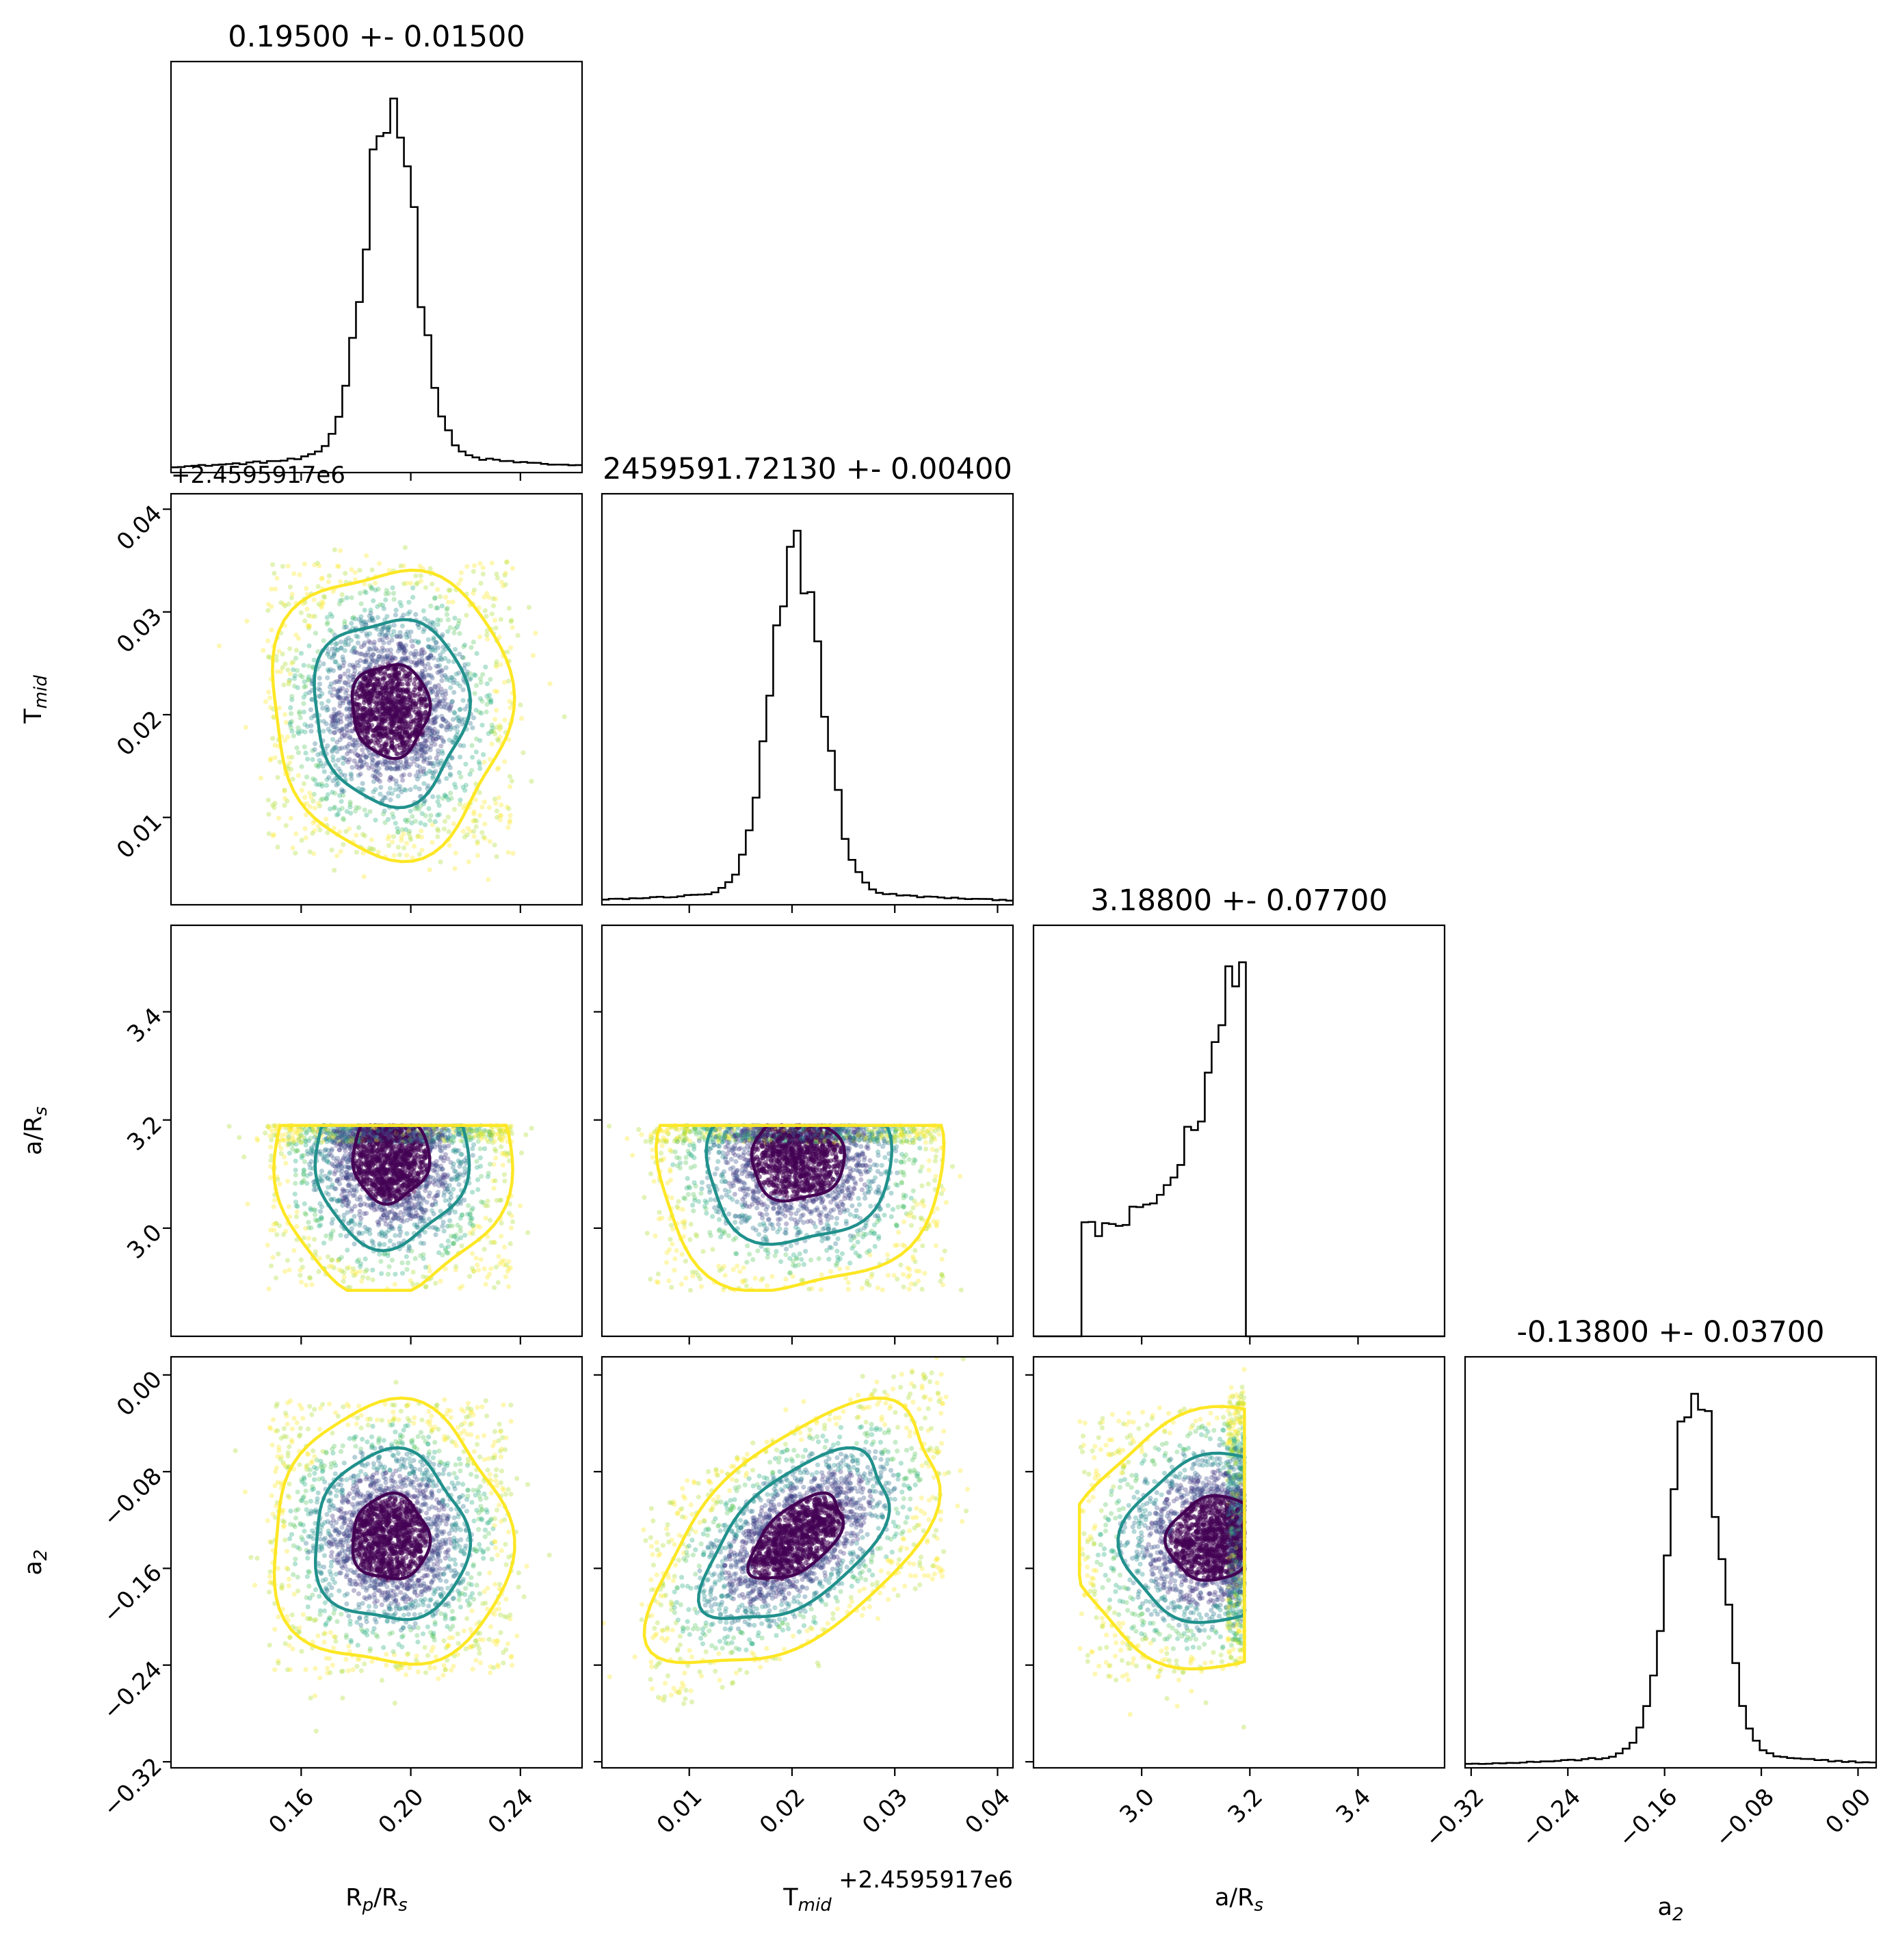 This screenshot has height=1960, width=1896. Describe the element at coordinates (35, 699) in the screenshot. I see `y-axis-label-tmid: Tmid` at that location.